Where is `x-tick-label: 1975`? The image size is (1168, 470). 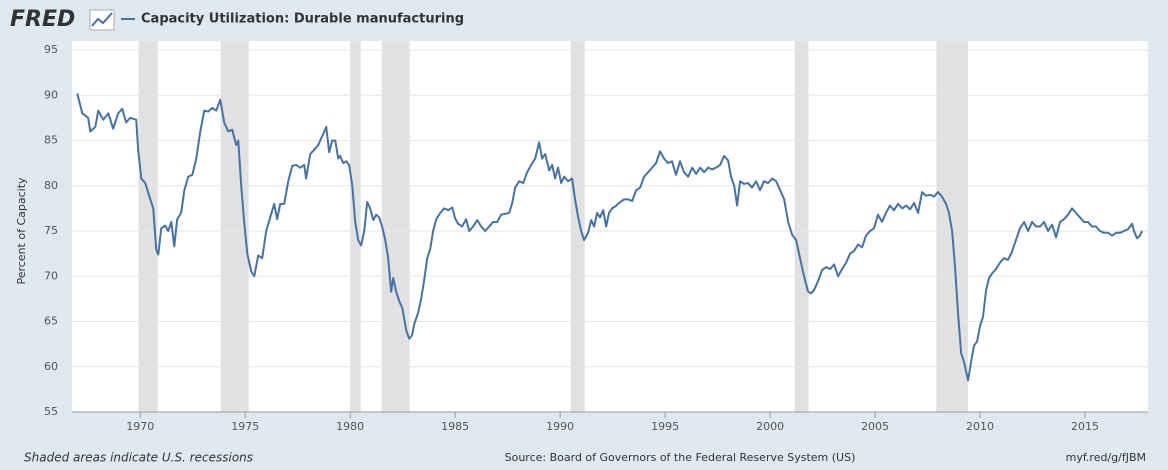
x-tick-label: 1975 is located at coordinates (245, 426).